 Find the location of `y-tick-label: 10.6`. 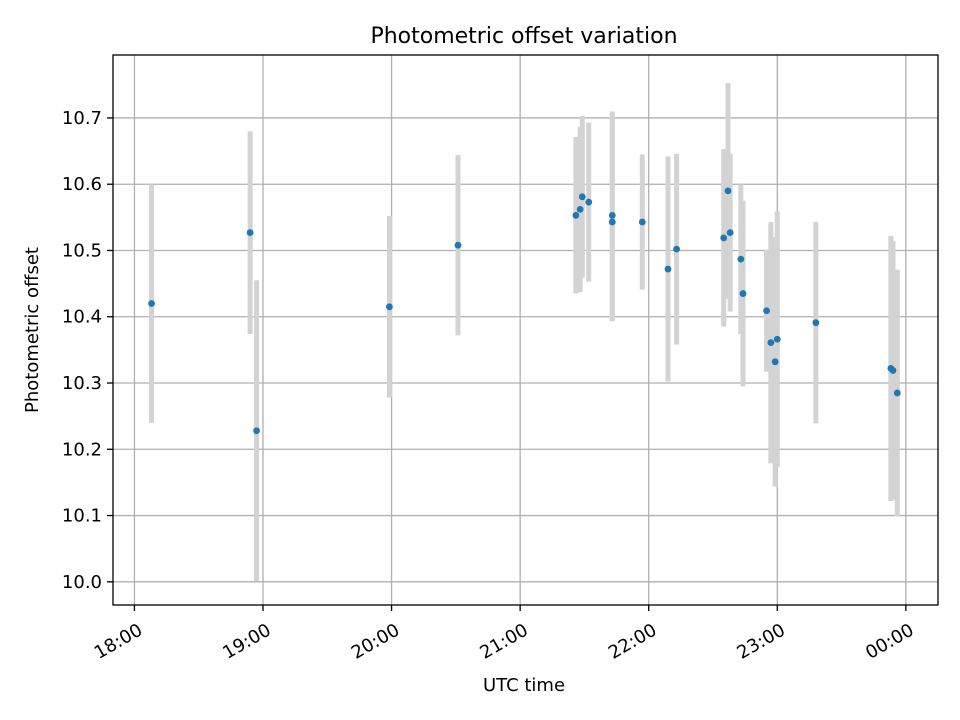

y-tick-label: 10.6 is located at coordinates (82, 184).